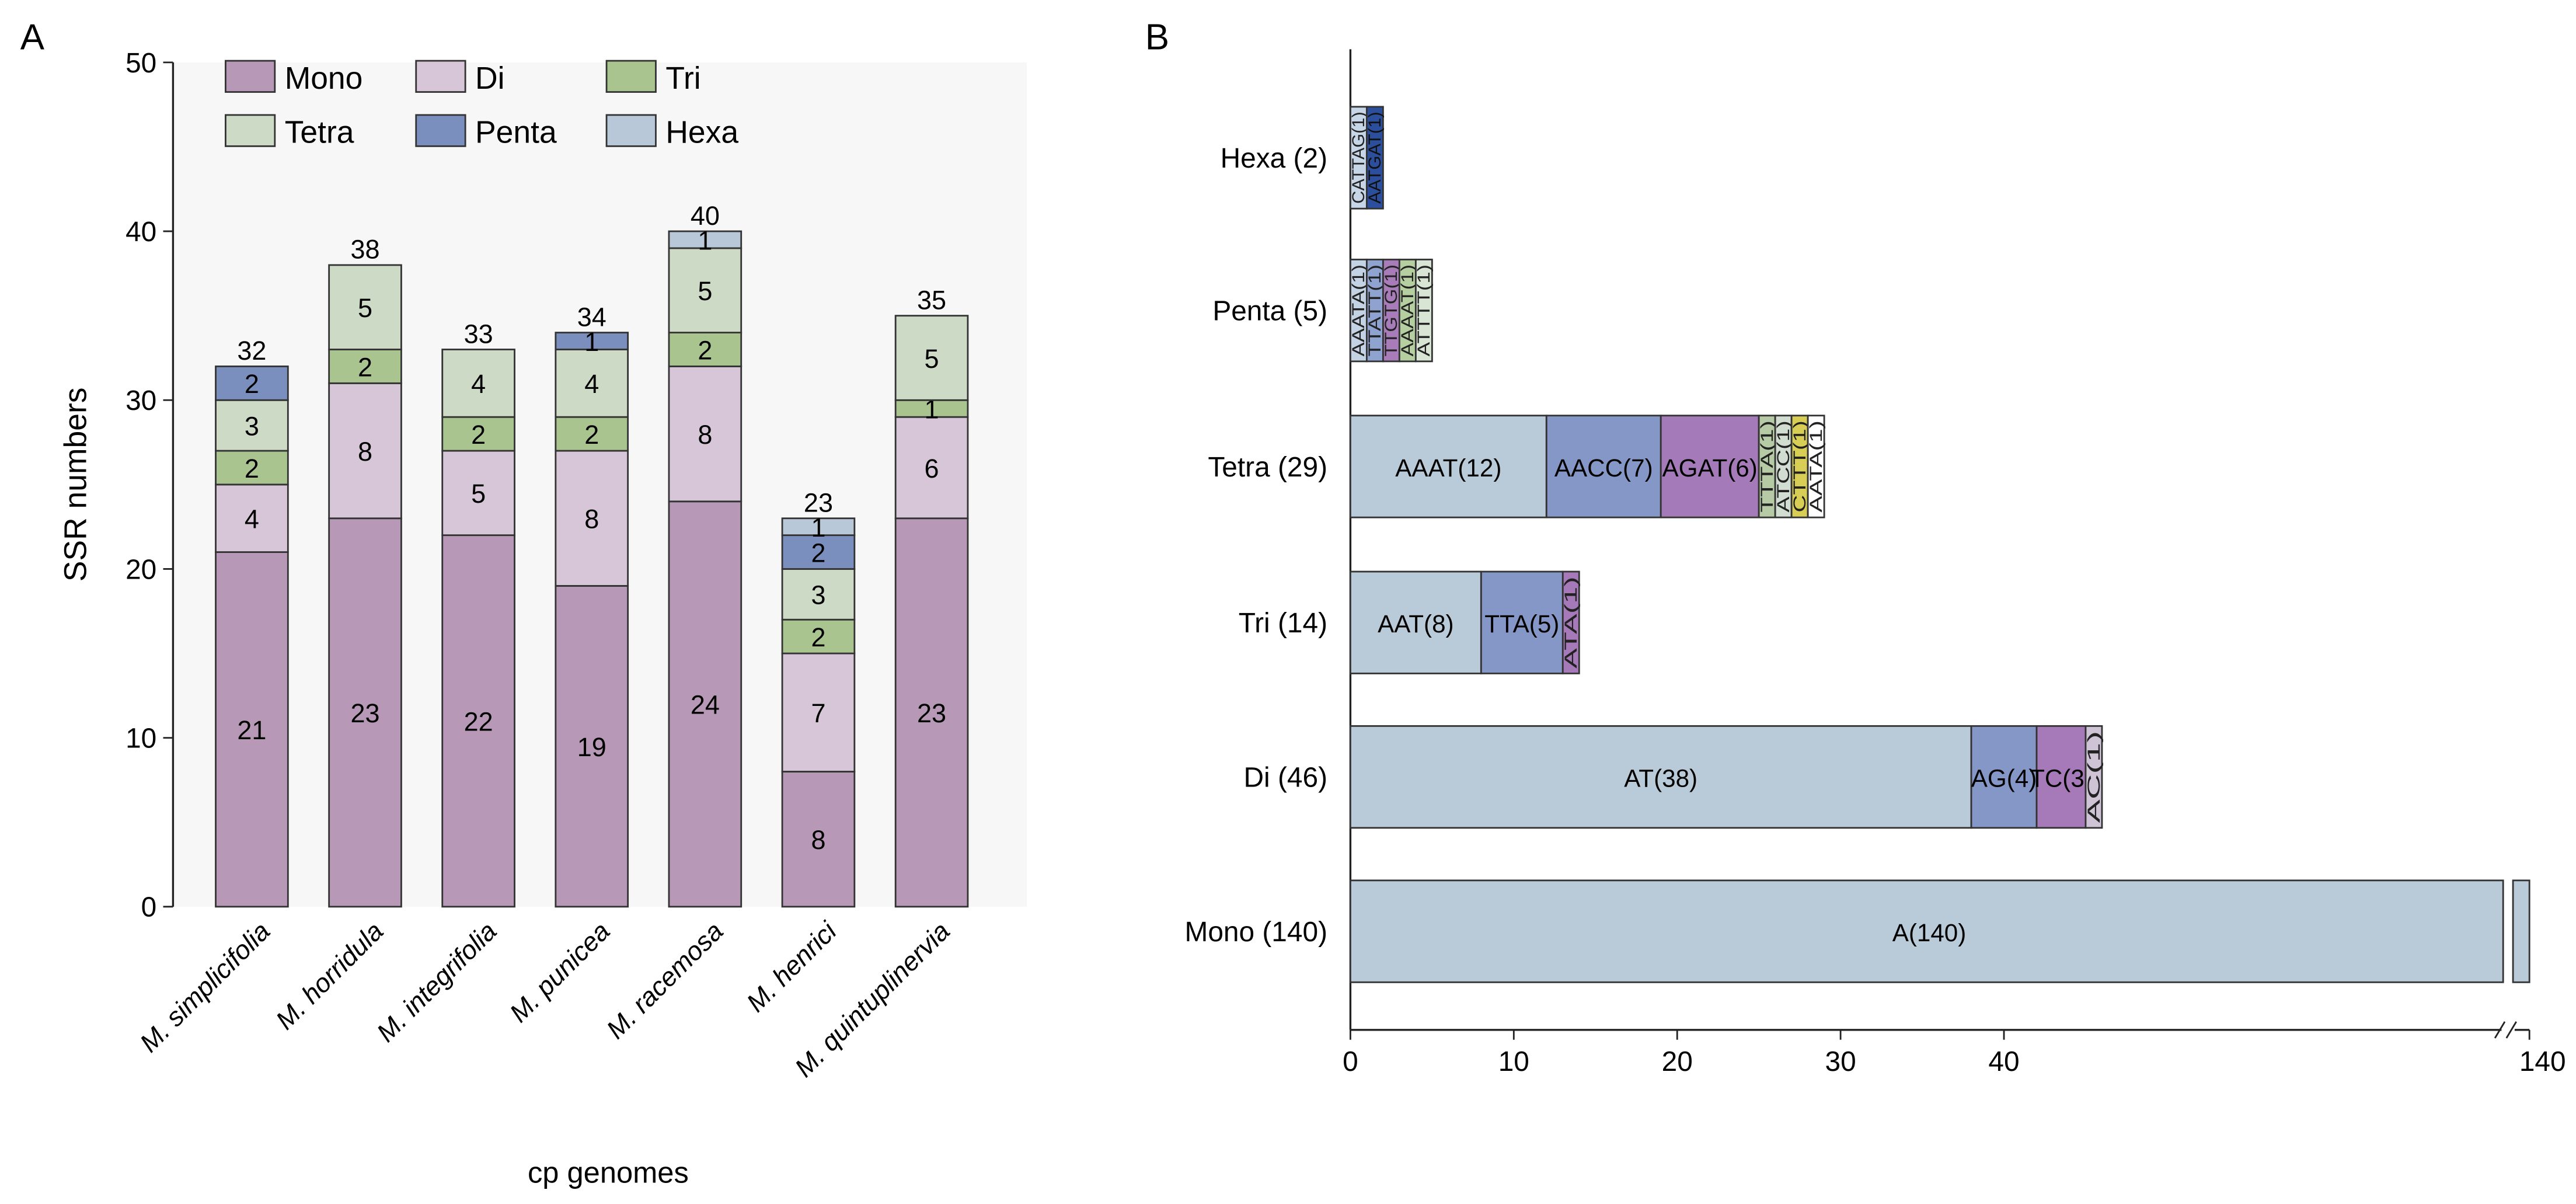 The width and height of the screenshot is (2576, 1204). I want to click on segment-label: AAT(8), so click(1415, 624).